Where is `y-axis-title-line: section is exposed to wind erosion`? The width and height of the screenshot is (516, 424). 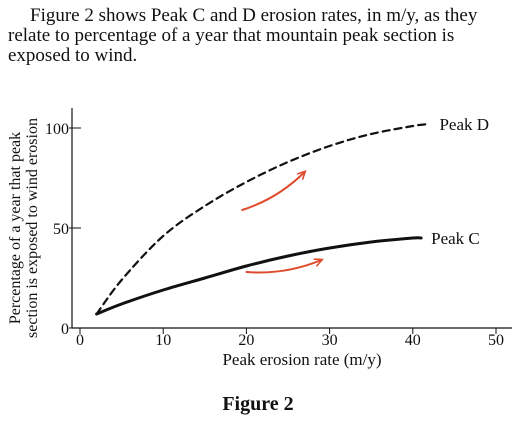
y-axis-title-line: section is exposed to wind erosion is located at coordinates (32, 228).